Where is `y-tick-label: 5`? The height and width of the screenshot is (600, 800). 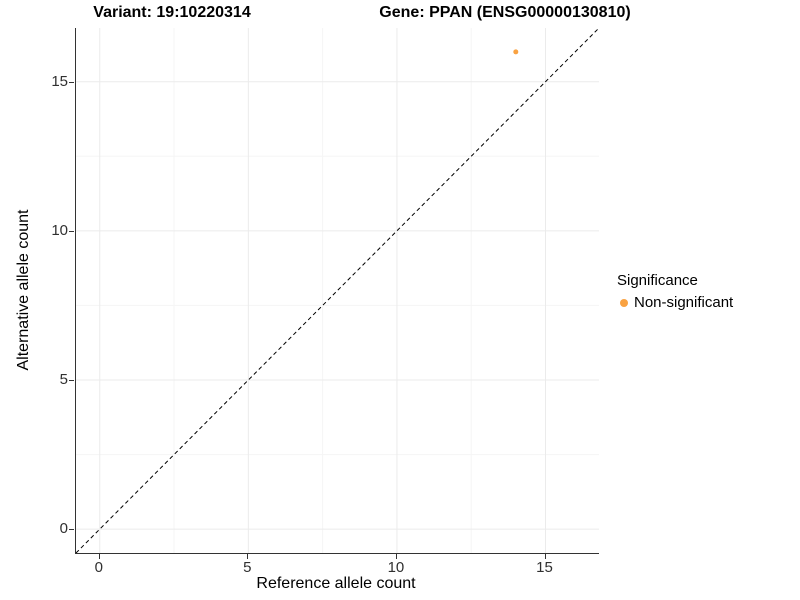 y-tick-label: 5 is located at coordinates (63, 379).